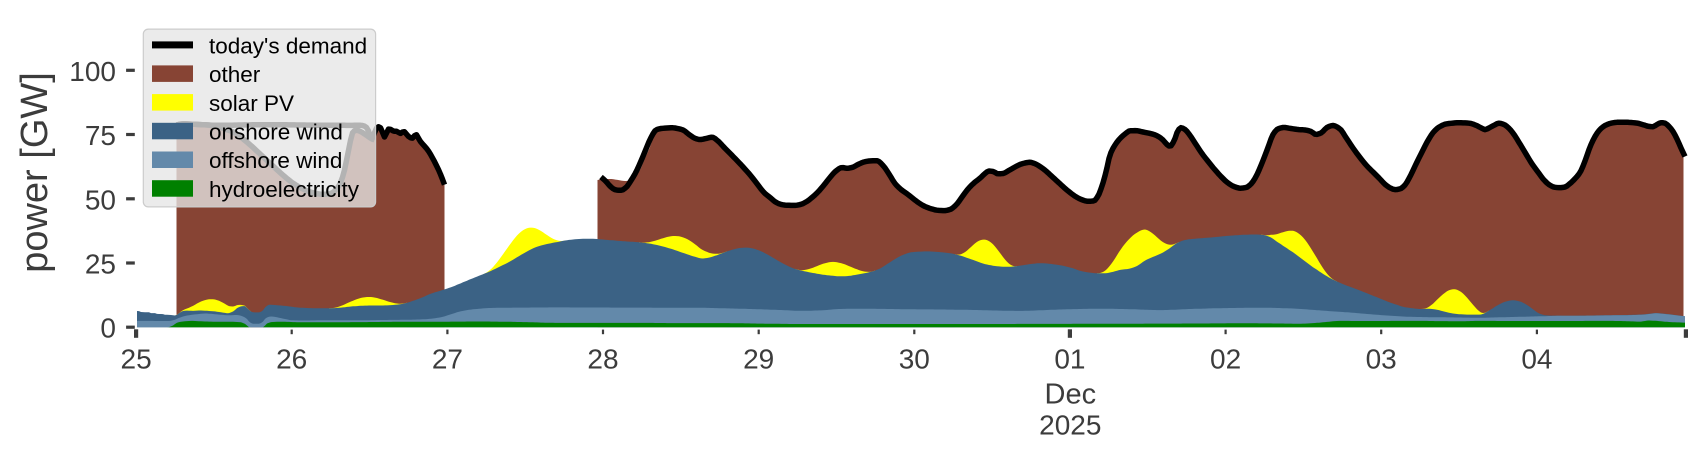 Image resolution: width=1706 pixels, height=460 pixels. I want to click on svg-text: 50, so click(100, 199).